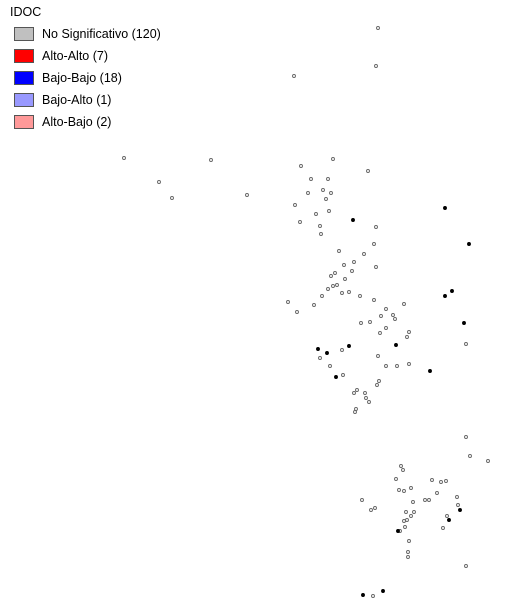 The height and width of the screenshot is (602, 524). What do you see at coordinates (24, 33) in the screenshot?
I see `legend-swatch-no-significativo` at bounding box center [24, 33].